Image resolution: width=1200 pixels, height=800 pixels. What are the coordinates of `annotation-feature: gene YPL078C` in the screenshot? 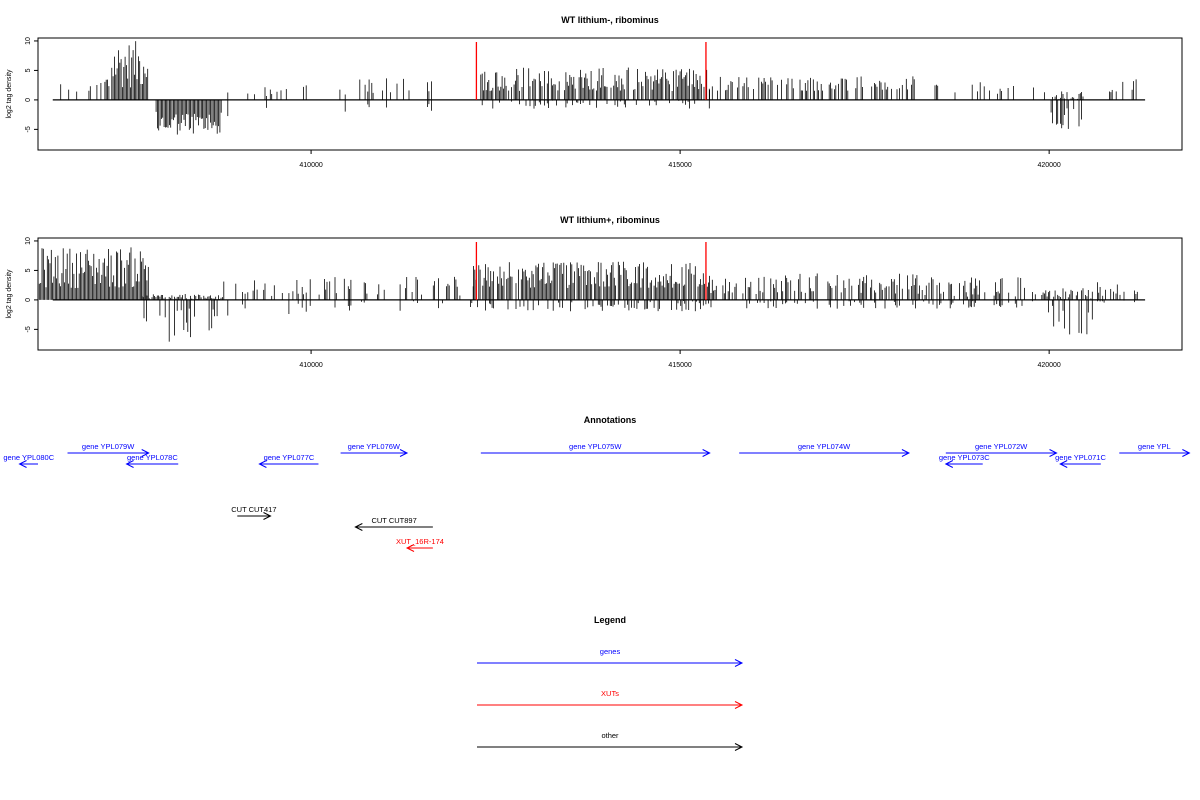 It's located at (151, 460).